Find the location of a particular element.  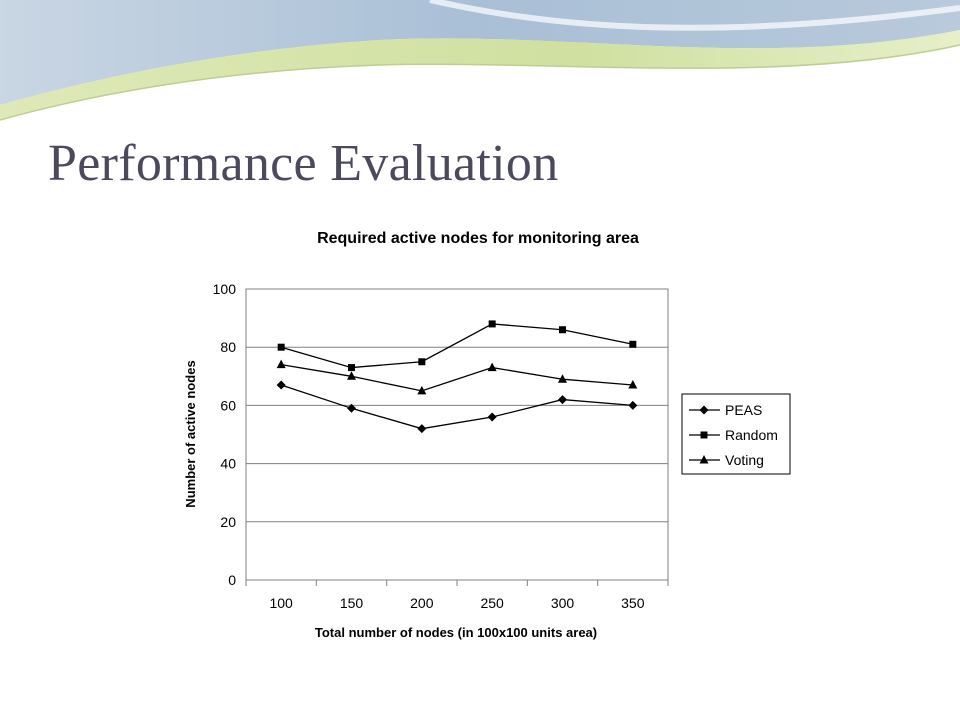

legend-box is located at coordinates (736, 434).